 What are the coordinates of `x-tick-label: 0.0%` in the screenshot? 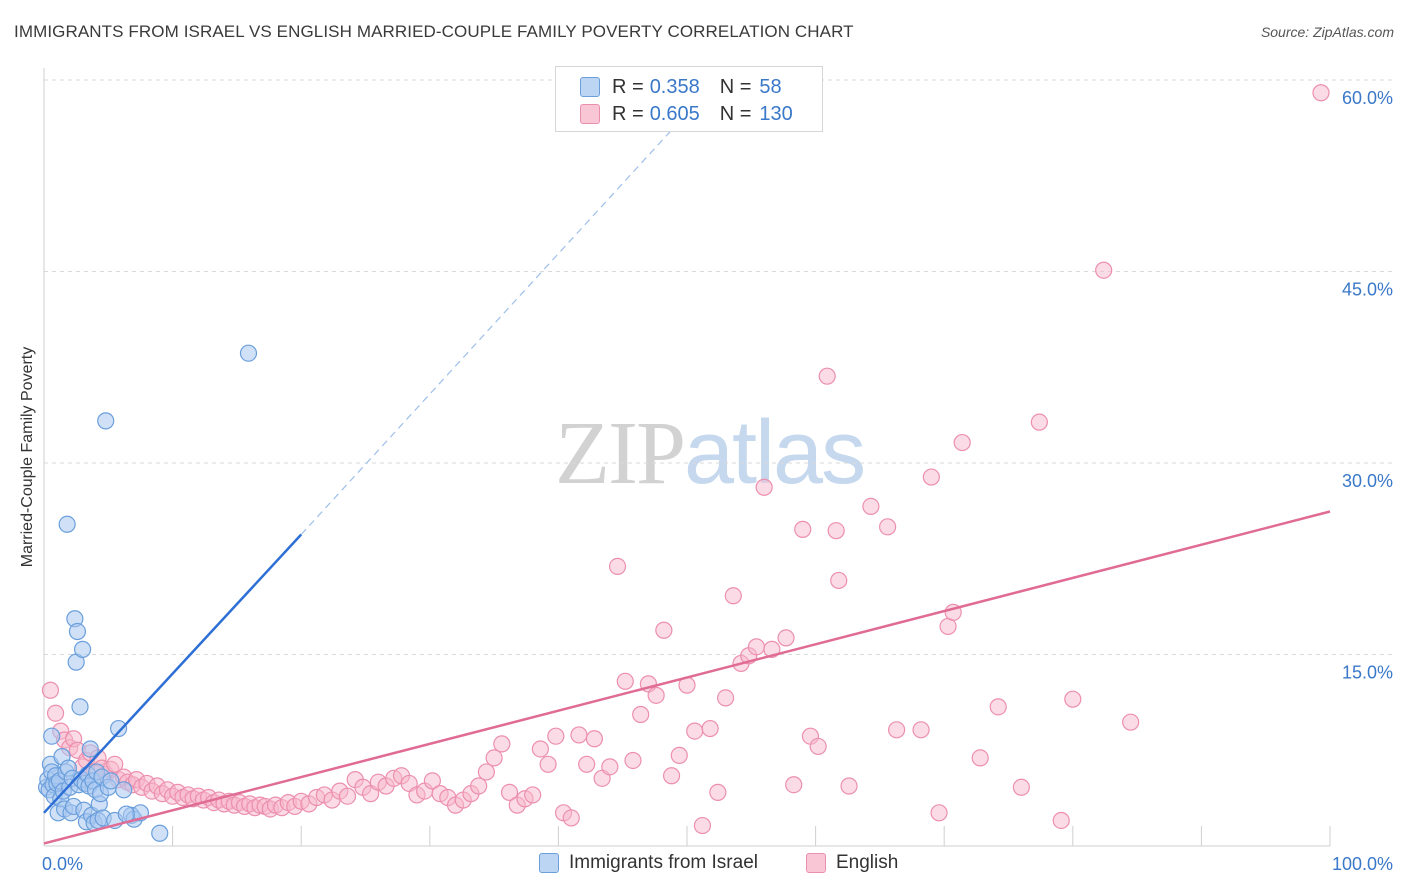 It's located at (62, 864).